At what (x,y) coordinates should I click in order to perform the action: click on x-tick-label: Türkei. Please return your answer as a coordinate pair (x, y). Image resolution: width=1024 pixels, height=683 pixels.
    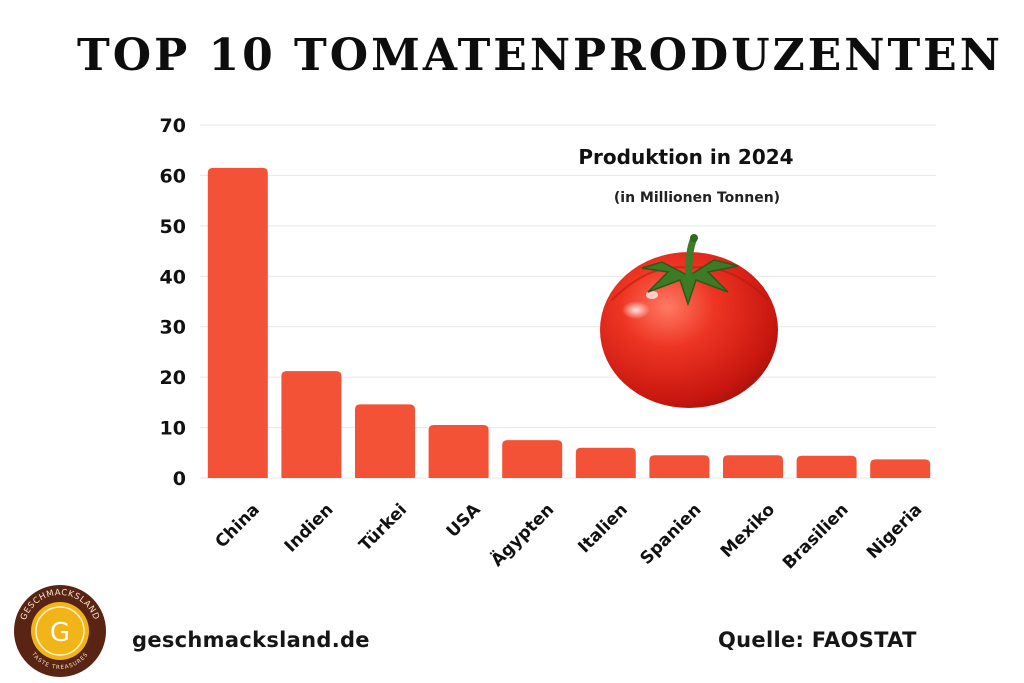
    Looking at the image, I should click on (383, 528).